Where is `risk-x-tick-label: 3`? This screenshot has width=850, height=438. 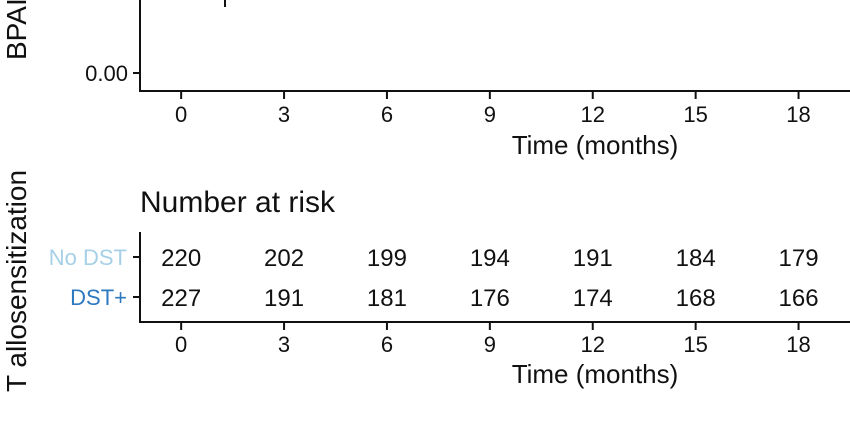 risk-x-tick-label: 3 is located at coordinates (284, 344).